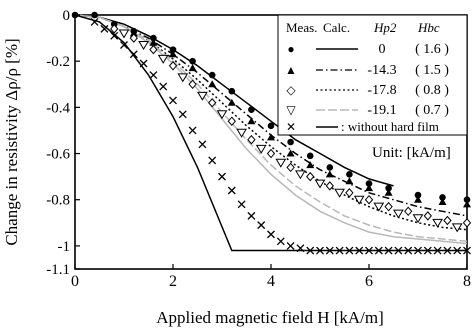  I want to click on x-tick-label: 4, so click(271, 281).